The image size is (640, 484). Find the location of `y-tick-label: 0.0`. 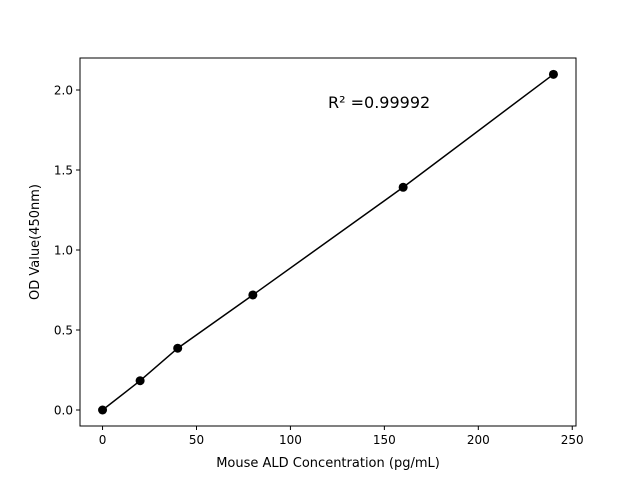

y-tick-label: 0.0 is located at coordinates (63, 411).